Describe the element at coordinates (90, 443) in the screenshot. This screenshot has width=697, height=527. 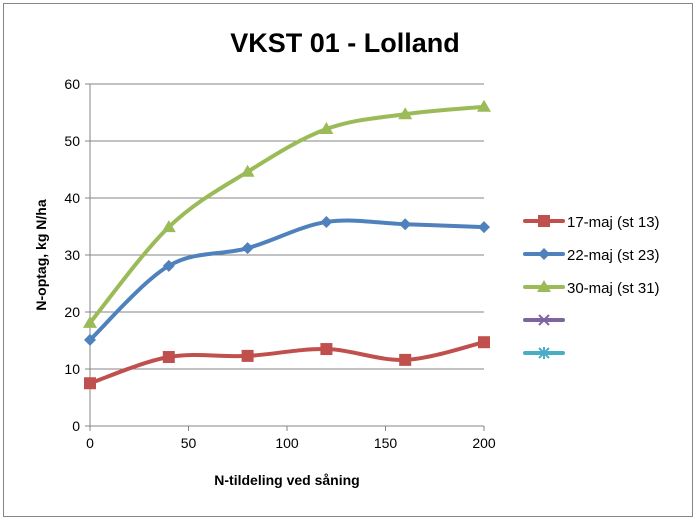
I see `x-tick-label: 0` at that location.